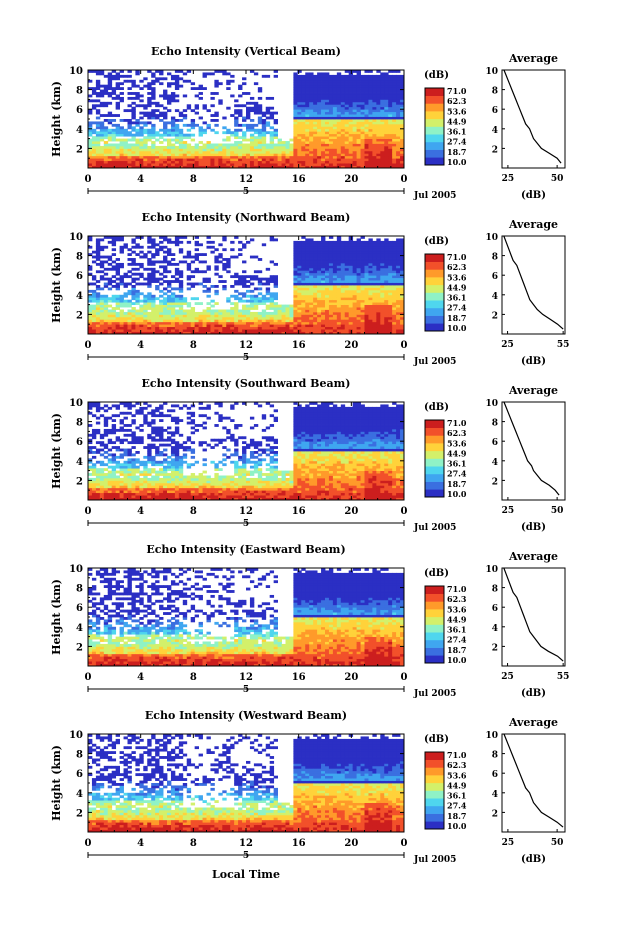  I want to click on colorbar-tick-label: 27.4, so click(457, 308).